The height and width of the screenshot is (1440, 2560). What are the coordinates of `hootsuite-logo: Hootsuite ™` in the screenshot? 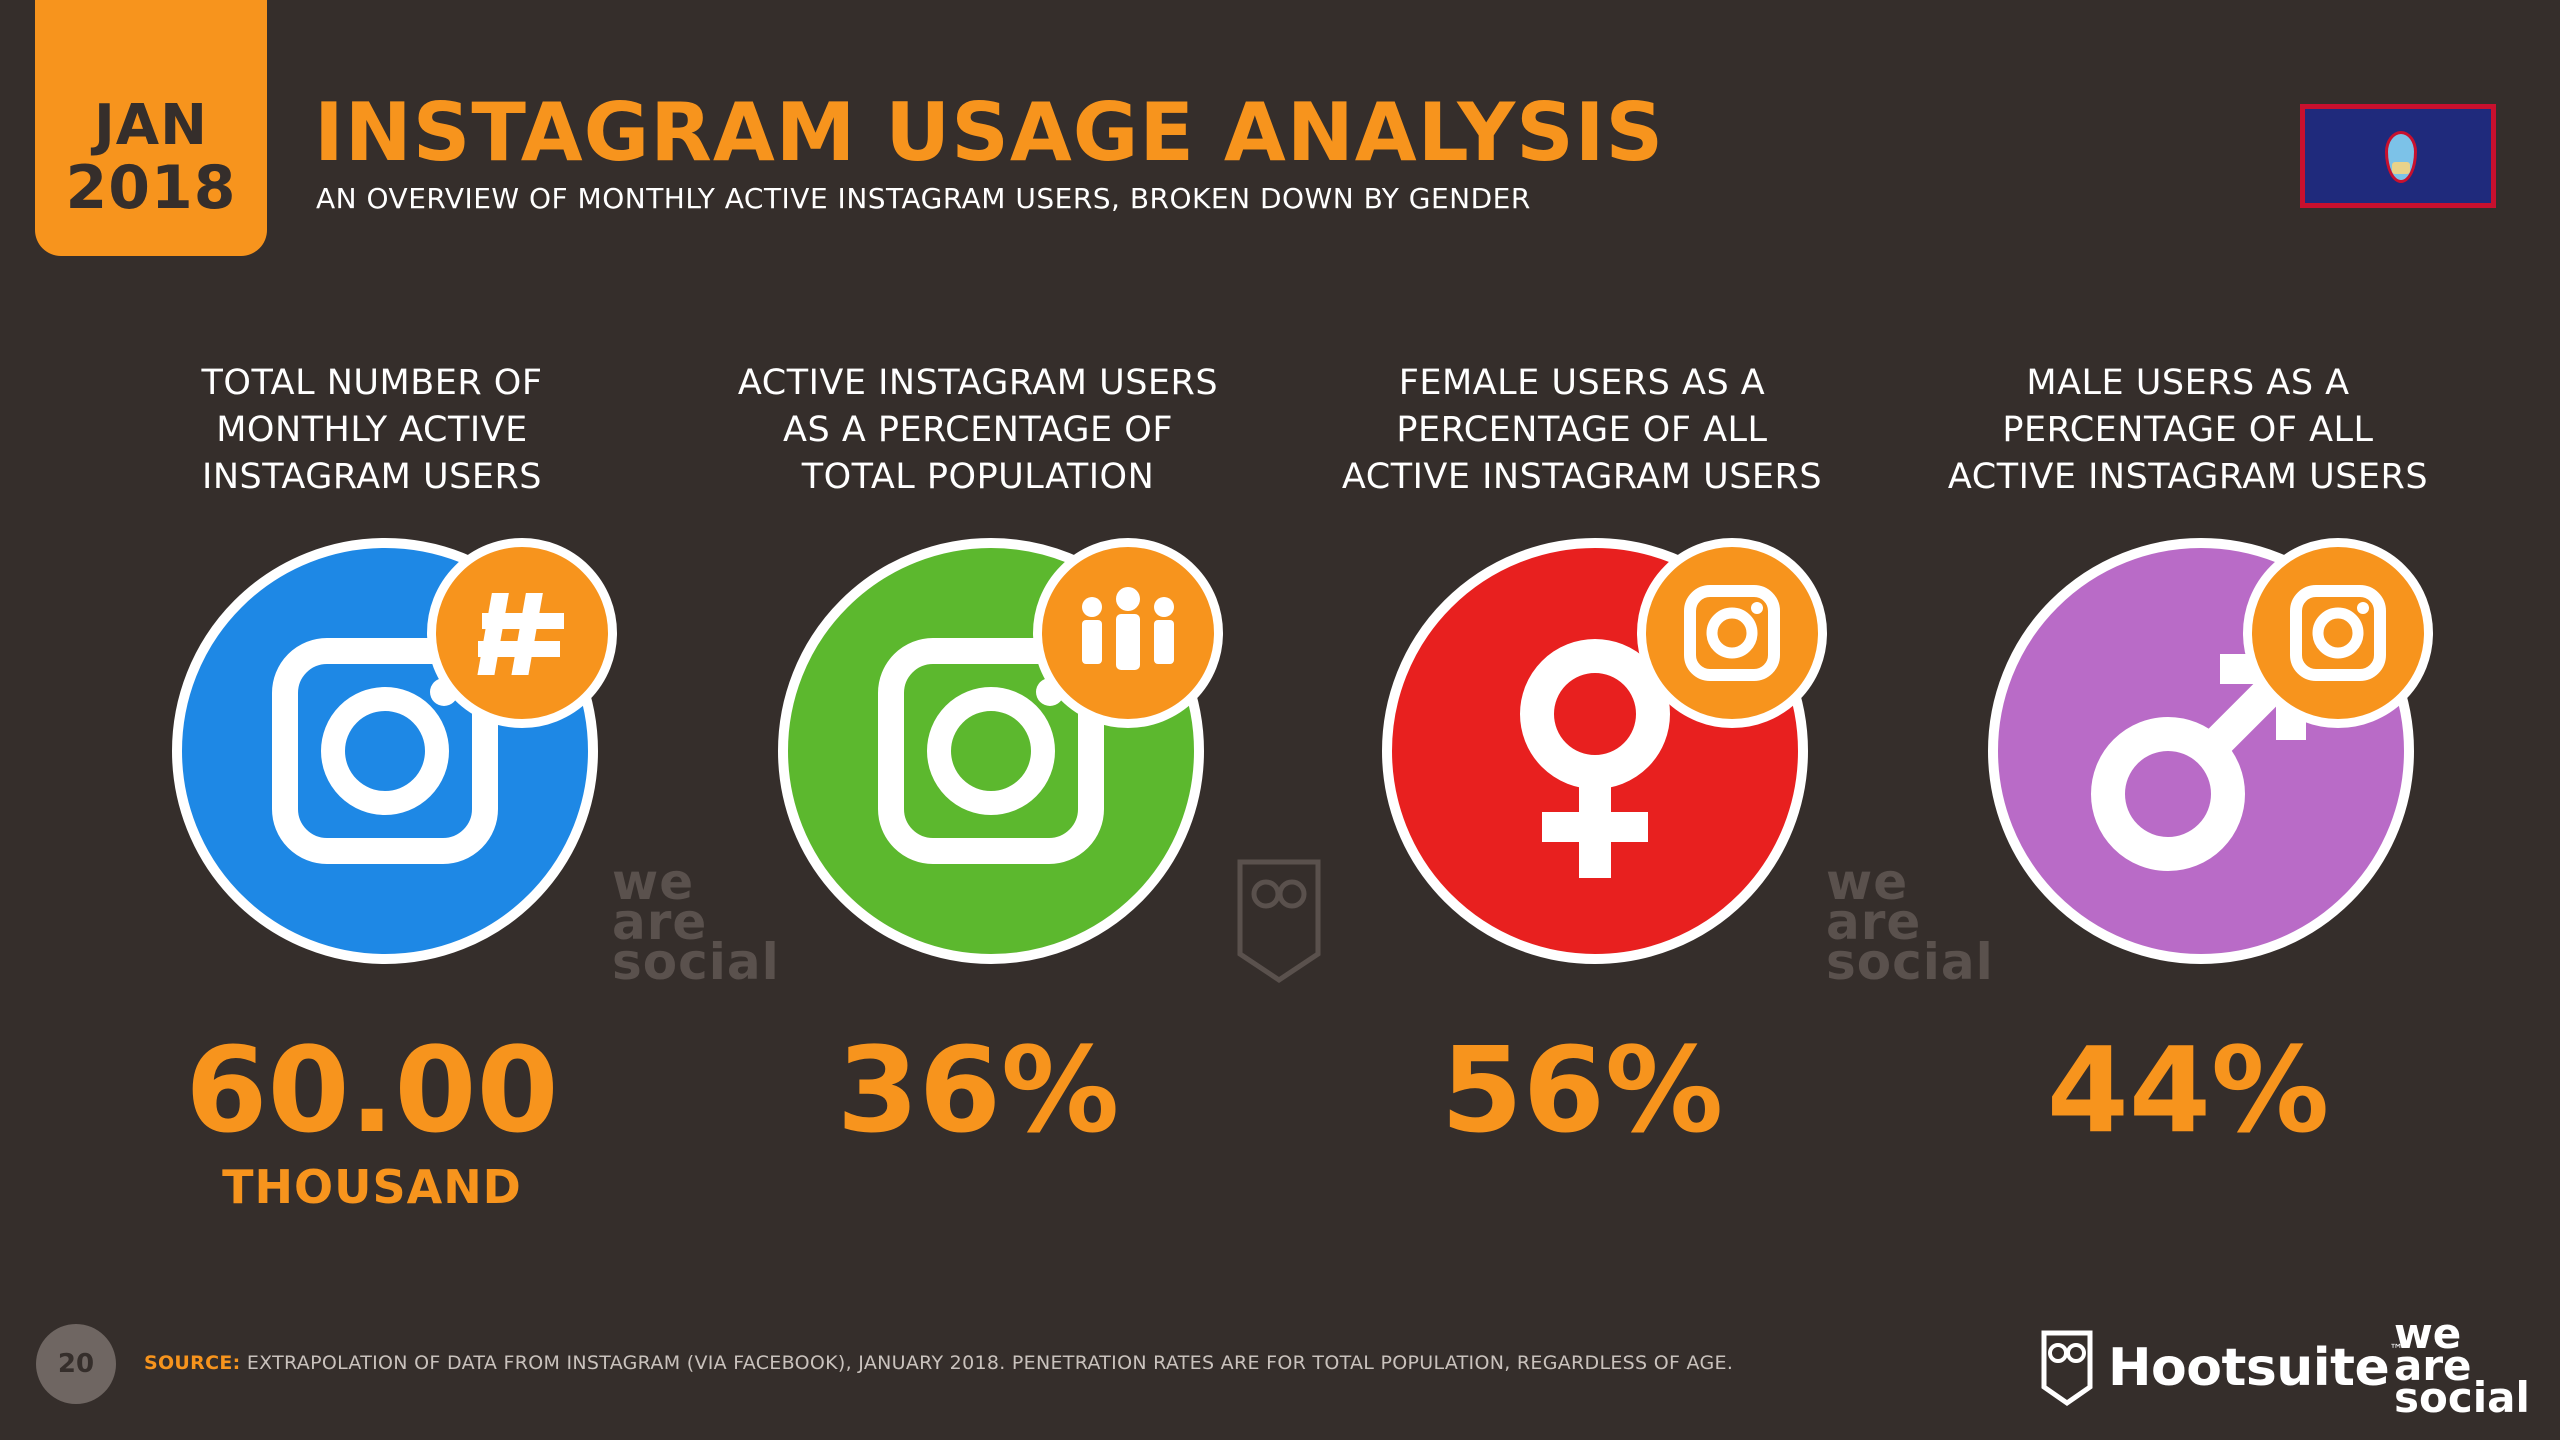 It's located at (2221, 1368).